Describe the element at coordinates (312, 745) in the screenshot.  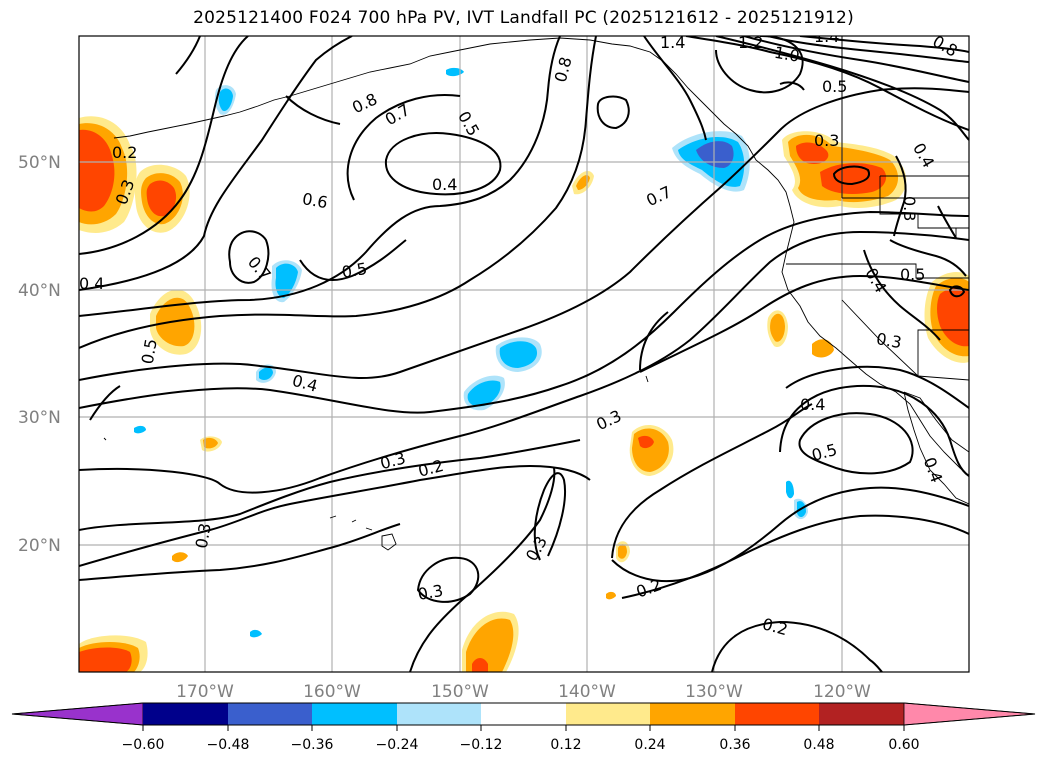
I see `colorbar-tick-label-3: −0.36` at that location.